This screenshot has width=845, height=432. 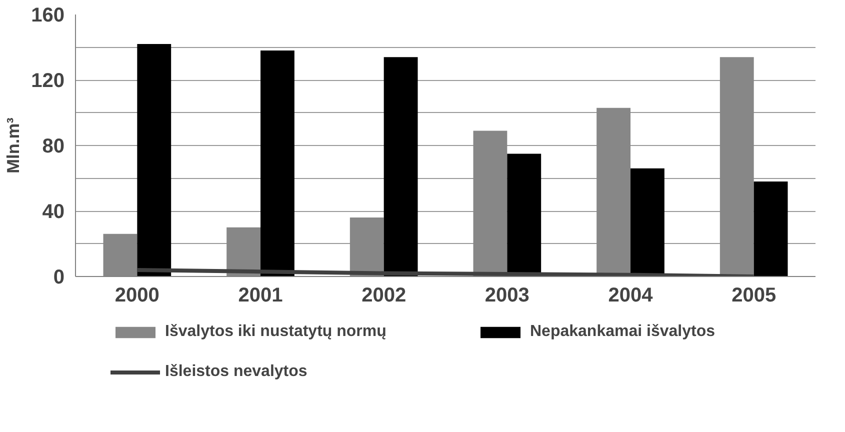 What do you see at coordinates (754, 295) in the screenshot?
I see `x-tick-label: 2005` at bounding box center [754, 295].